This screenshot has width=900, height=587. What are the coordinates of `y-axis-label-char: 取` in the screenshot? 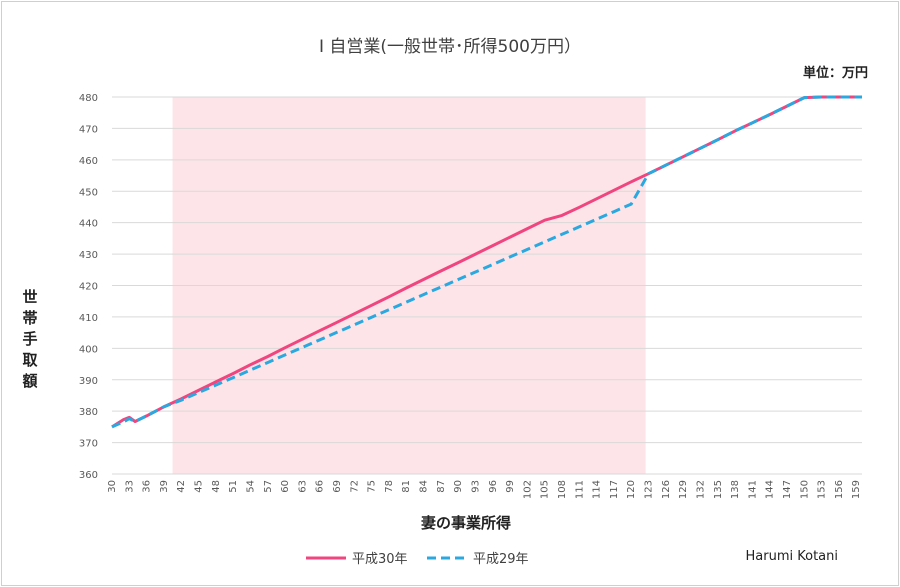 It's located at (30, 360).